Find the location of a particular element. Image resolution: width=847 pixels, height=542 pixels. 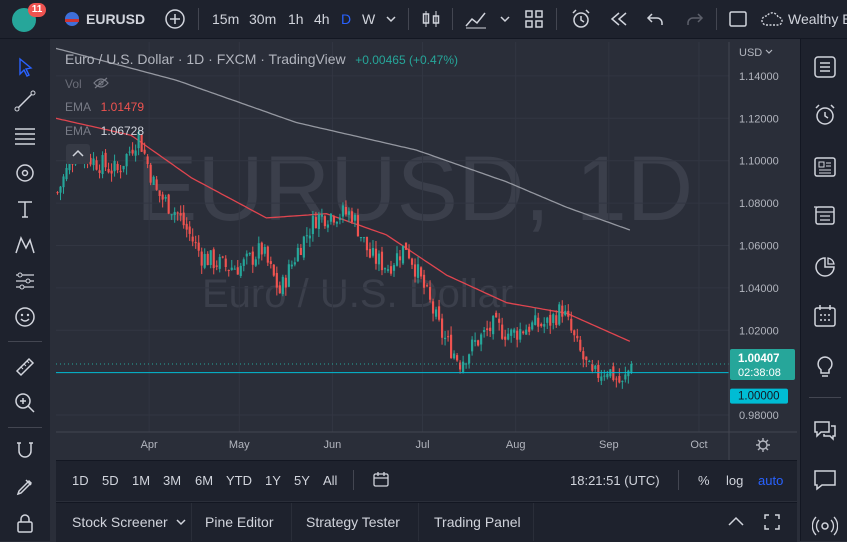

xabcd-pattern-icon is located at coordinates (25, 245).